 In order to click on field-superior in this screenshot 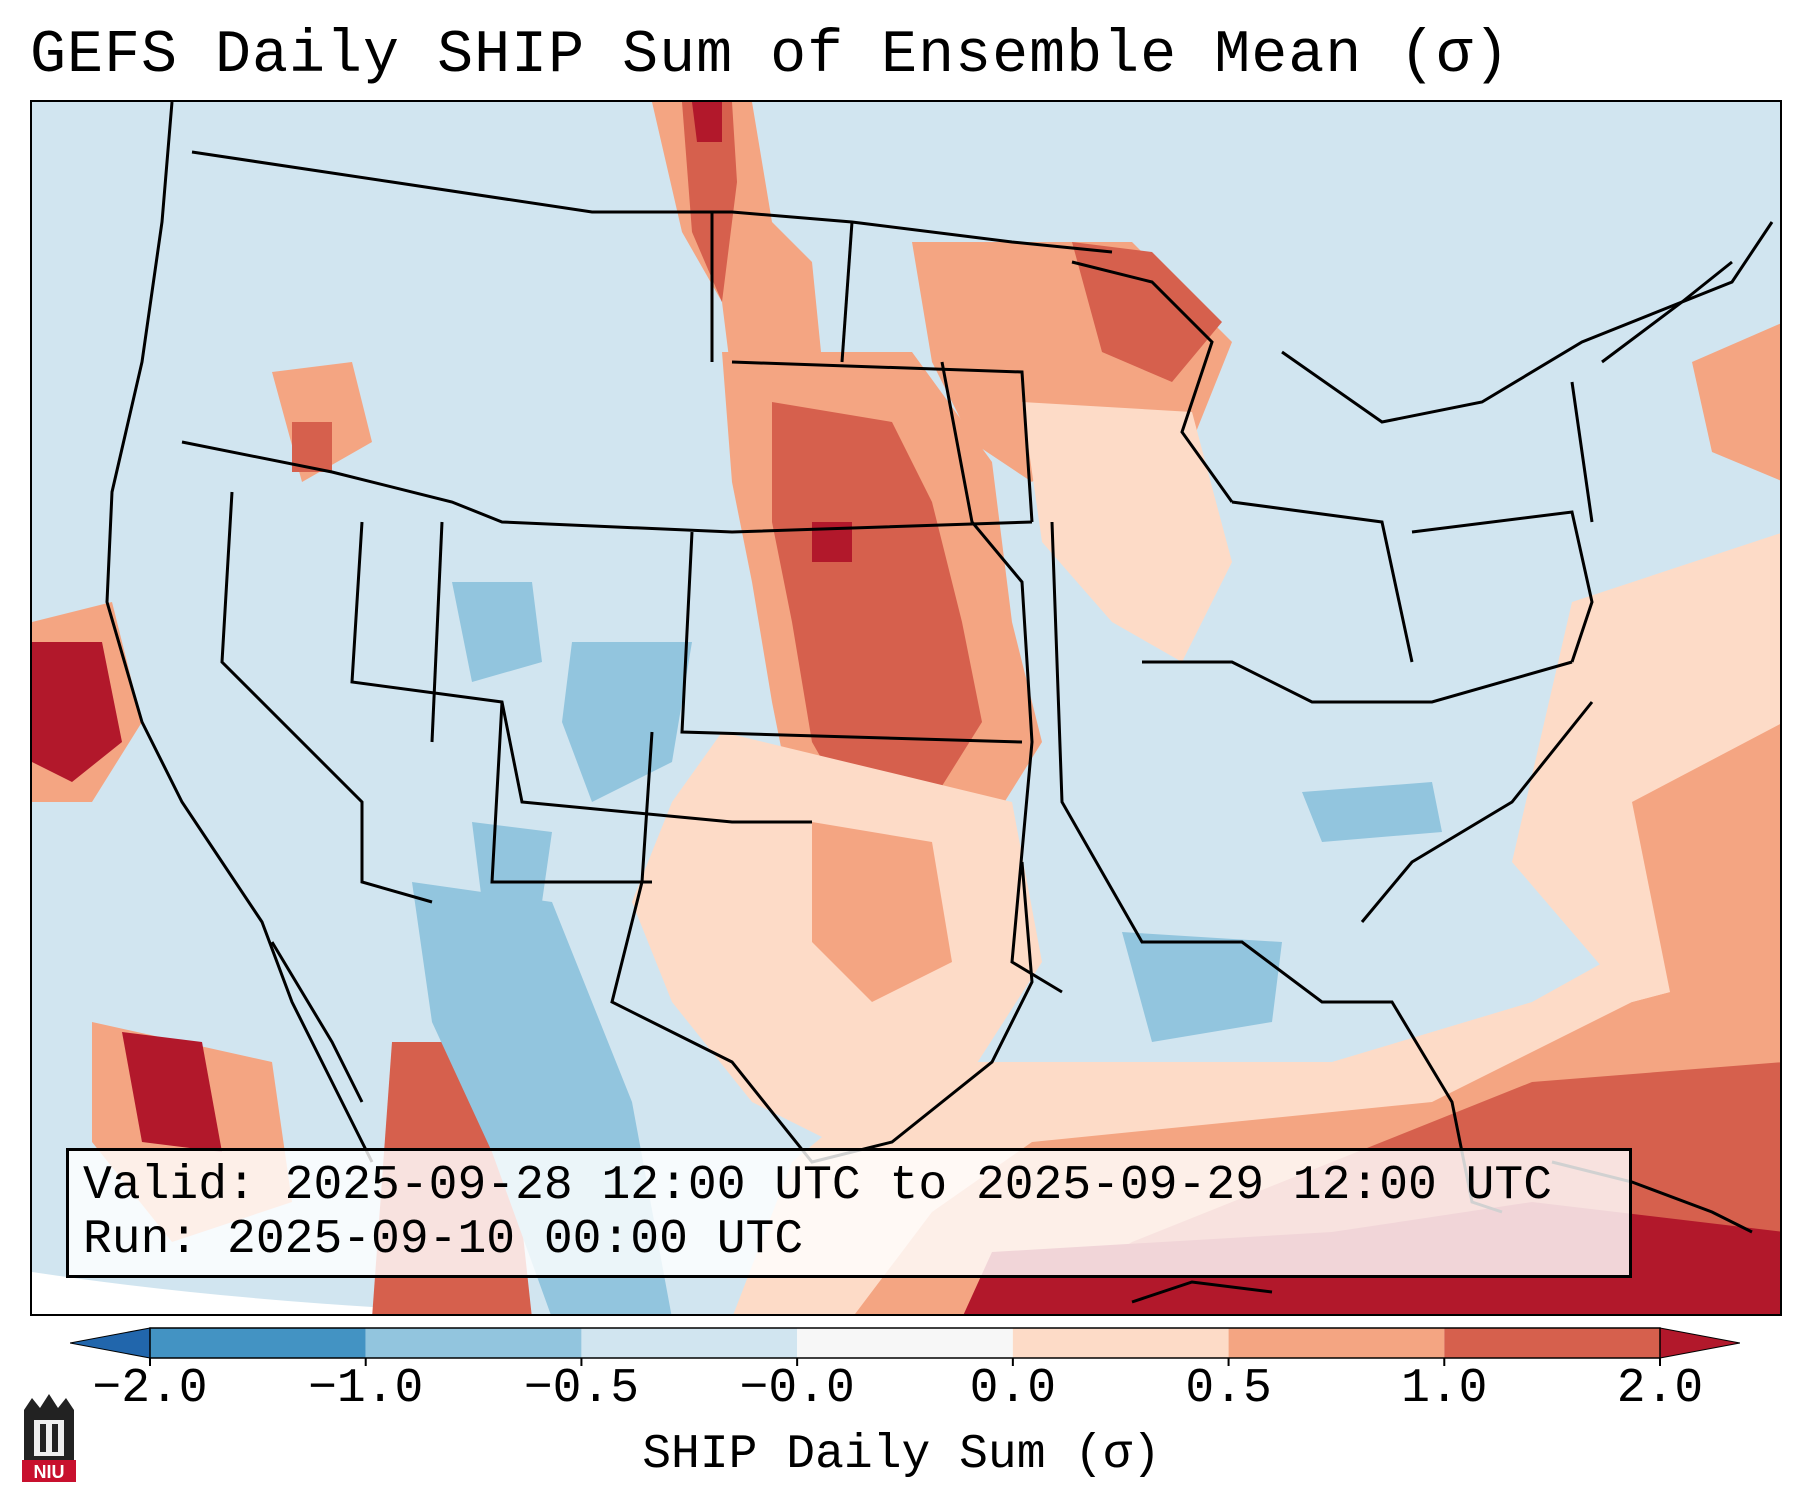, I will do `click(1147, 312)`.